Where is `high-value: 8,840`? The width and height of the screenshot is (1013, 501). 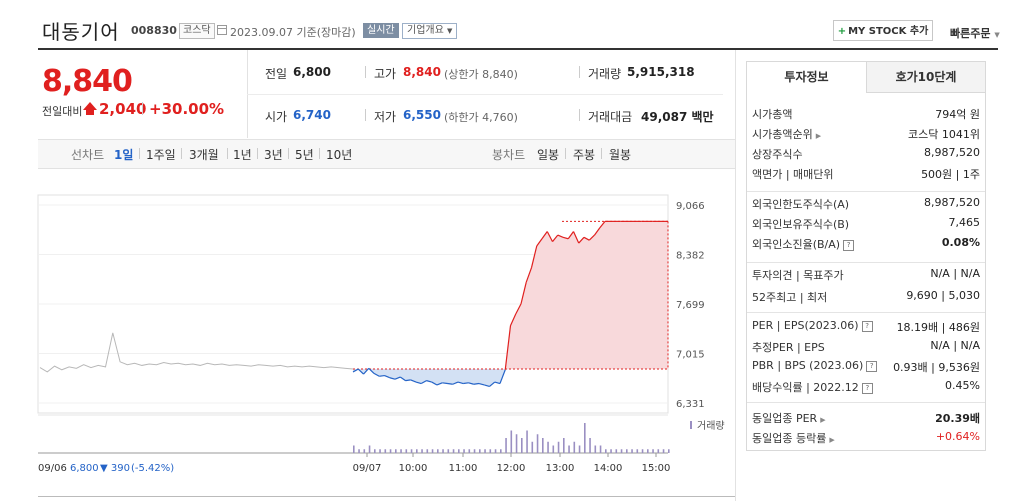 high-value: 8,840 is located at coordinates (422, 72).